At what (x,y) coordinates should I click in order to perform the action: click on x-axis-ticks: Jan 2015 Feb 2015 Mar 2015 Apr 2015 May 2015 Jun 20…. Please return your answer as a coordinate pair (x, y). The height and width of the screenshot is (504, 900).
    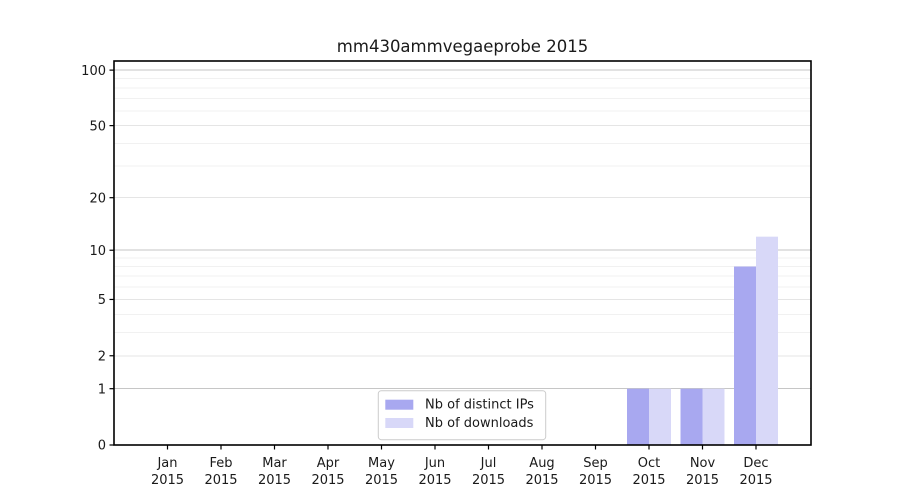
    Looking at the image, I should click on (462, 466).